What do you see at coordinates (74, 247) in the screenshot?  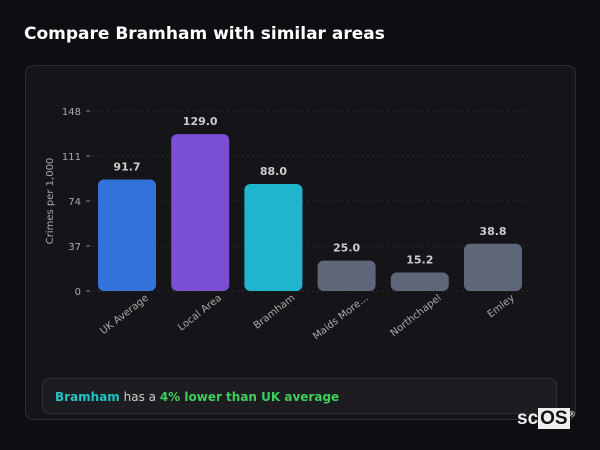 I see `y-tick-label: 37` at bounding box center [74, 247].